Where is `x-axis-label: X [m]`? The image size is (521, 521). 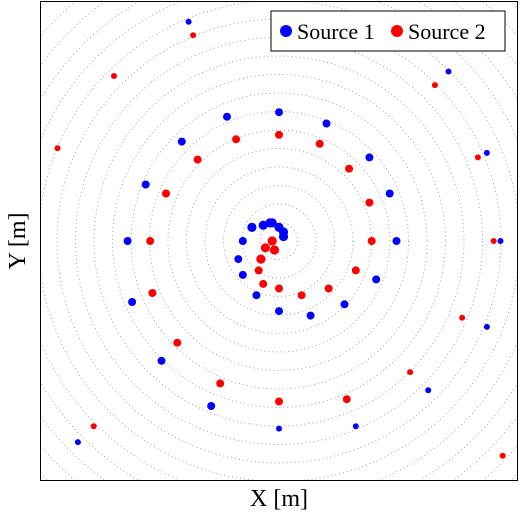 x-axis-label: X [m] is located at coordinates (279, 499).